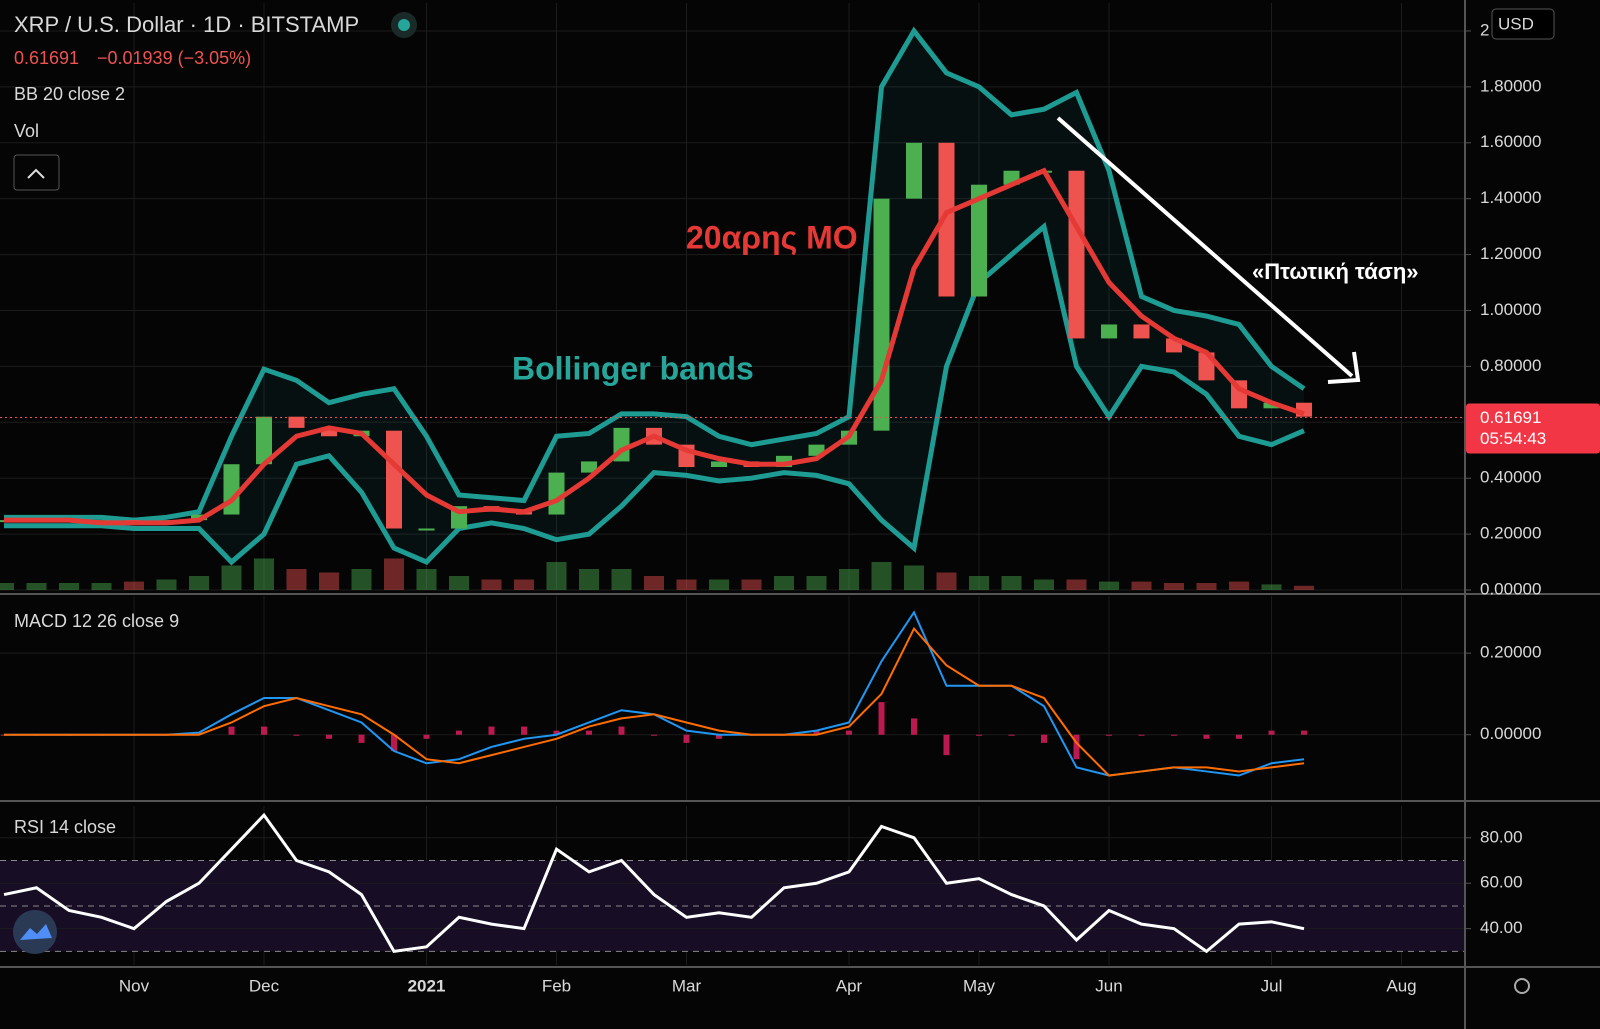 The width and height of the screenshot is (1600, 1029). Describe the element at coordinates (633, 368) in the screenshot. I see `annotation: Bollinger bands` at that location.